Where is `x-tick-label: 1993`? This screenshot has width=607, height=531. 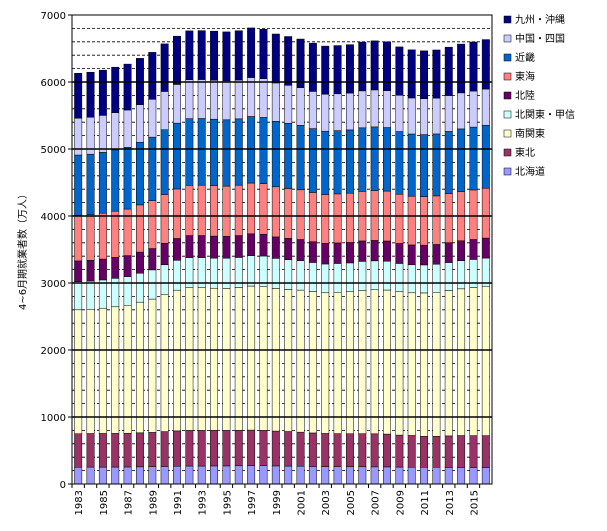 x-tick-label: 1993 is located at coordinates (203, 502).